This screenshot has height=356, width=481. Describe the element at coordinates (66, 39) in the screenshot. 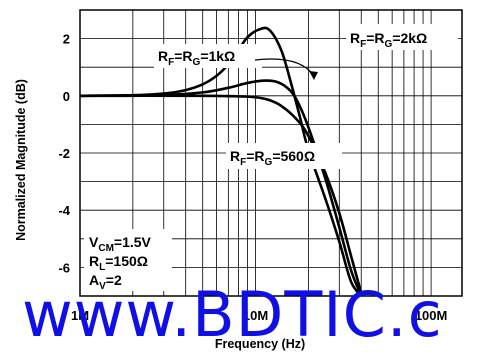

I see `y-tick-label: 2` at that location.